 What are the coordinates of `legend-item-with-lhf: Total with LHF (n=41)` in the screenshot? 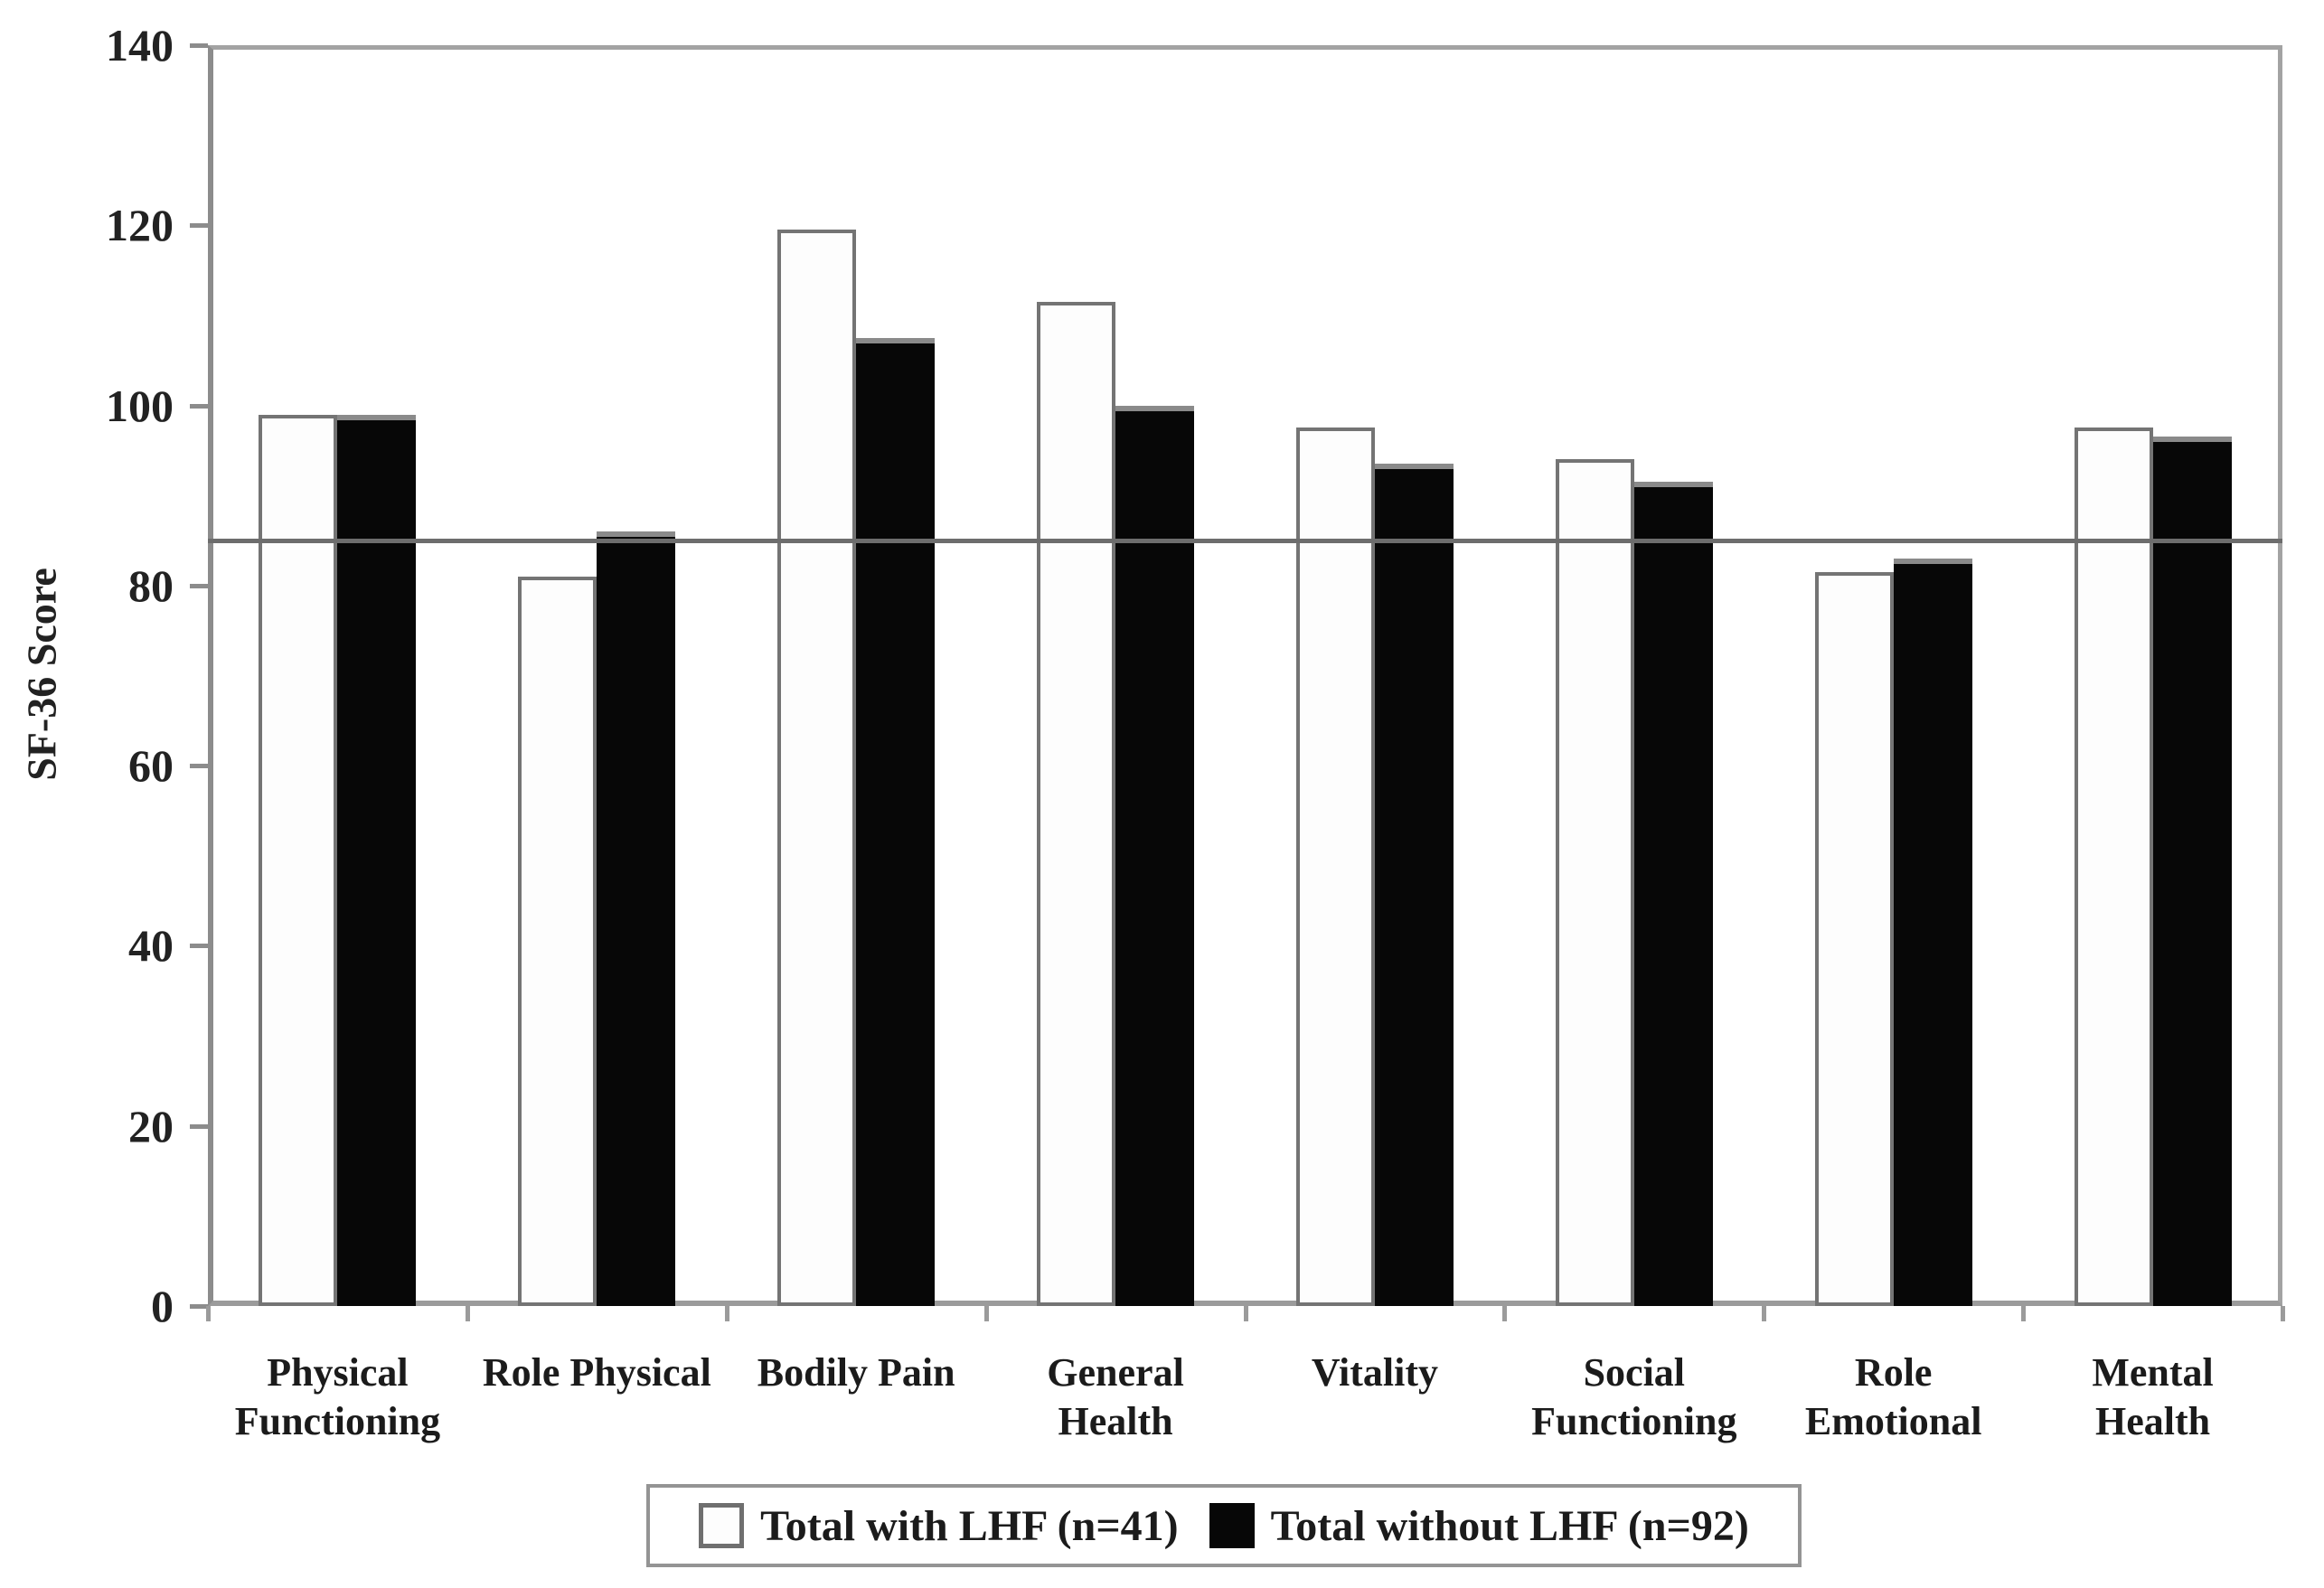 It's located at (939, 1526).